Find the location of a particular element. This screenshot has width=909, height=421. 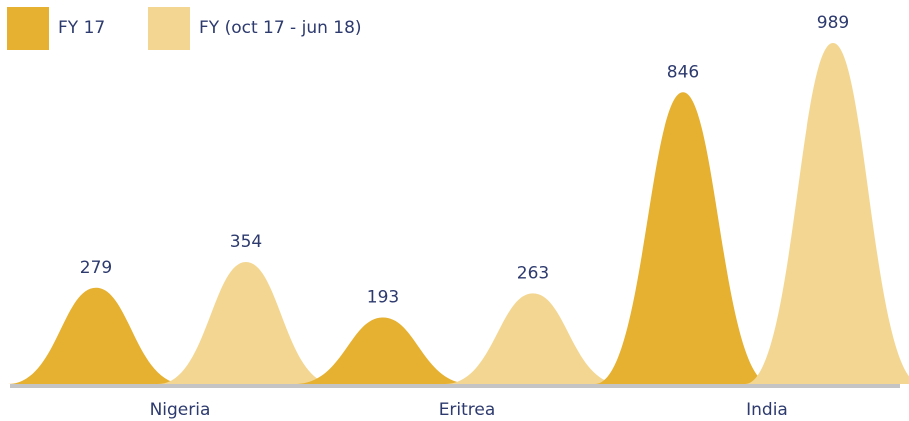

value-label: 354 is located at coordinates (246, 242).